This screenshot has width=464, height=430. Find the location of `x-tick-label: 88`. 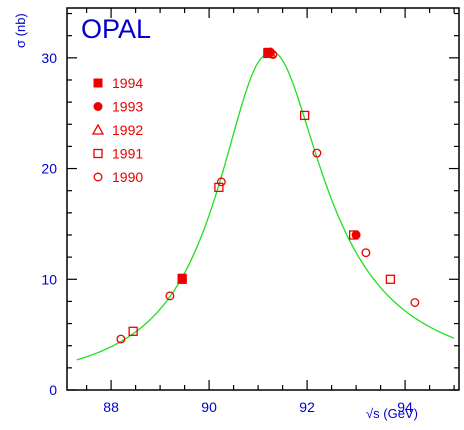

x-tick-label: 88 is located at coordinates (111, 407).